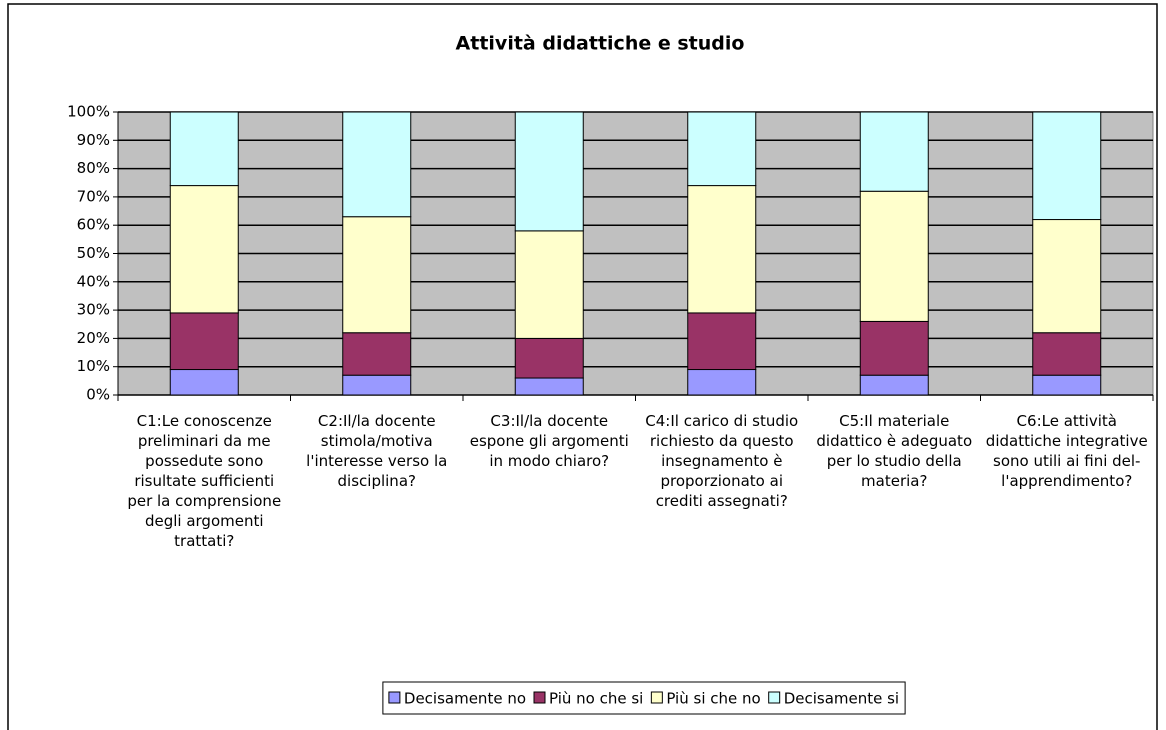  What do you see at coordinates (93, 310) in the screenshot?
I see `y-tick-label: 30%` at bounding box center [93, 310].